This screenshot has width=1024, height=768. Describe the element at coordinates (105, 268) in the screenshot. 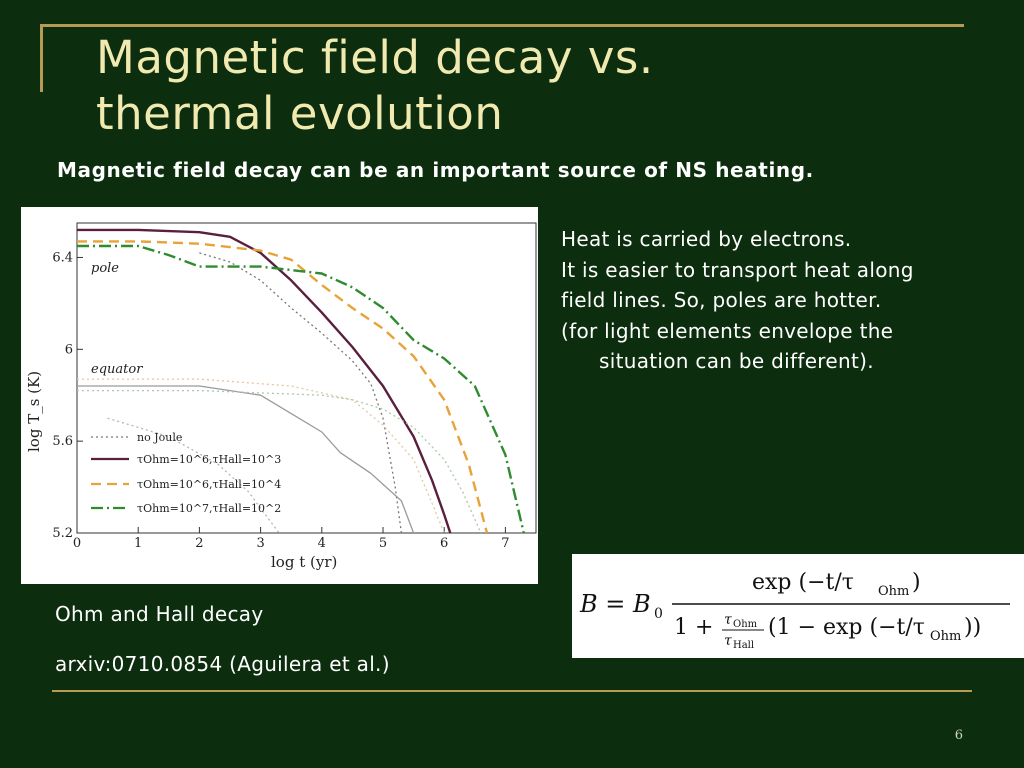

I see `pole-annotation: pole` at that location.